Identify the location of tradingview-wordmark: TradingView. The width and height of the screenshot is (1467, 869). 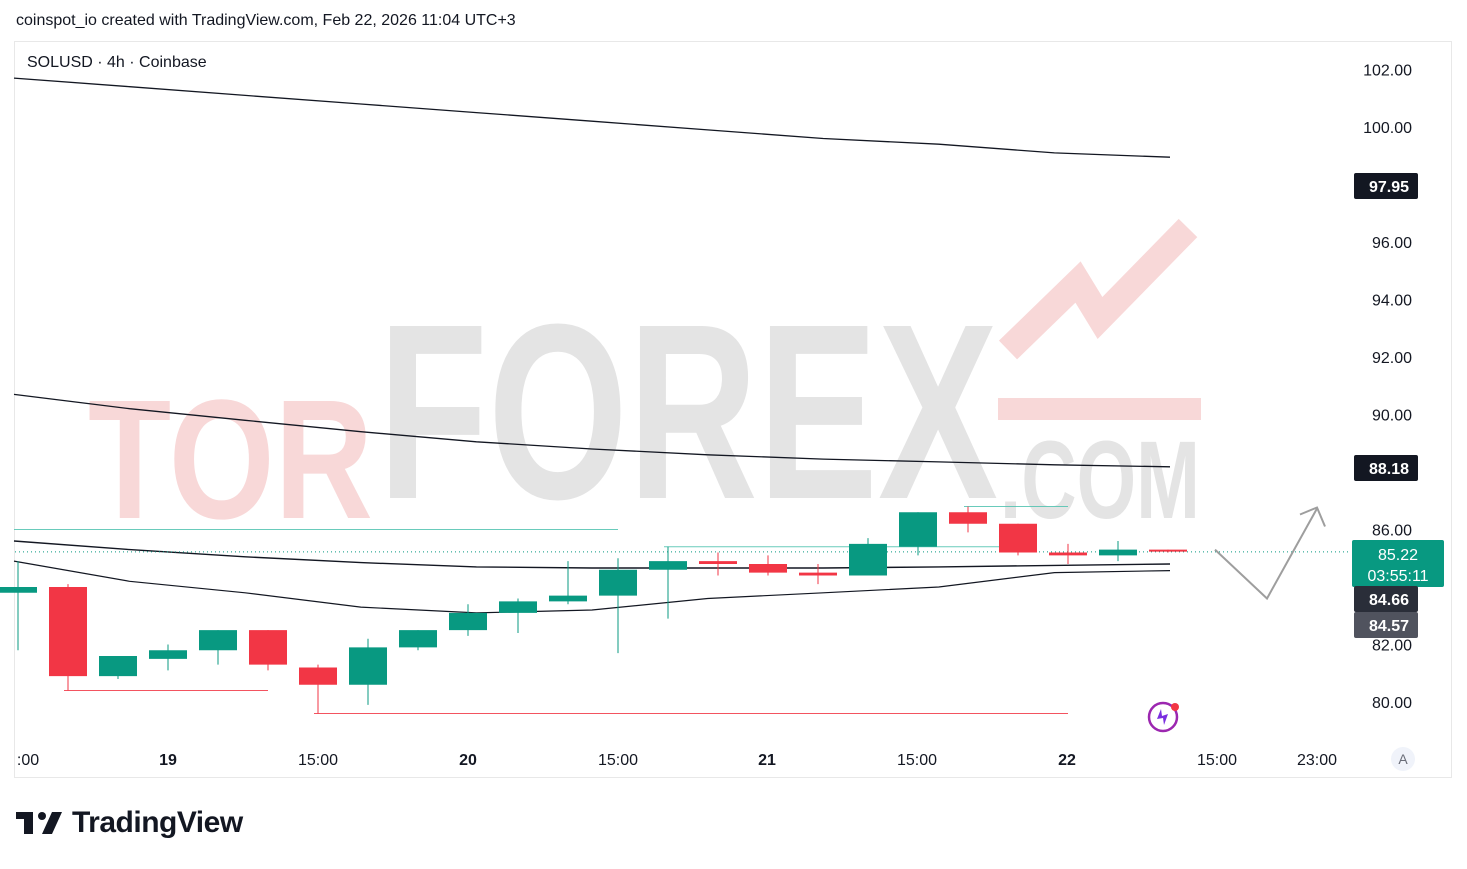
(157, 822).